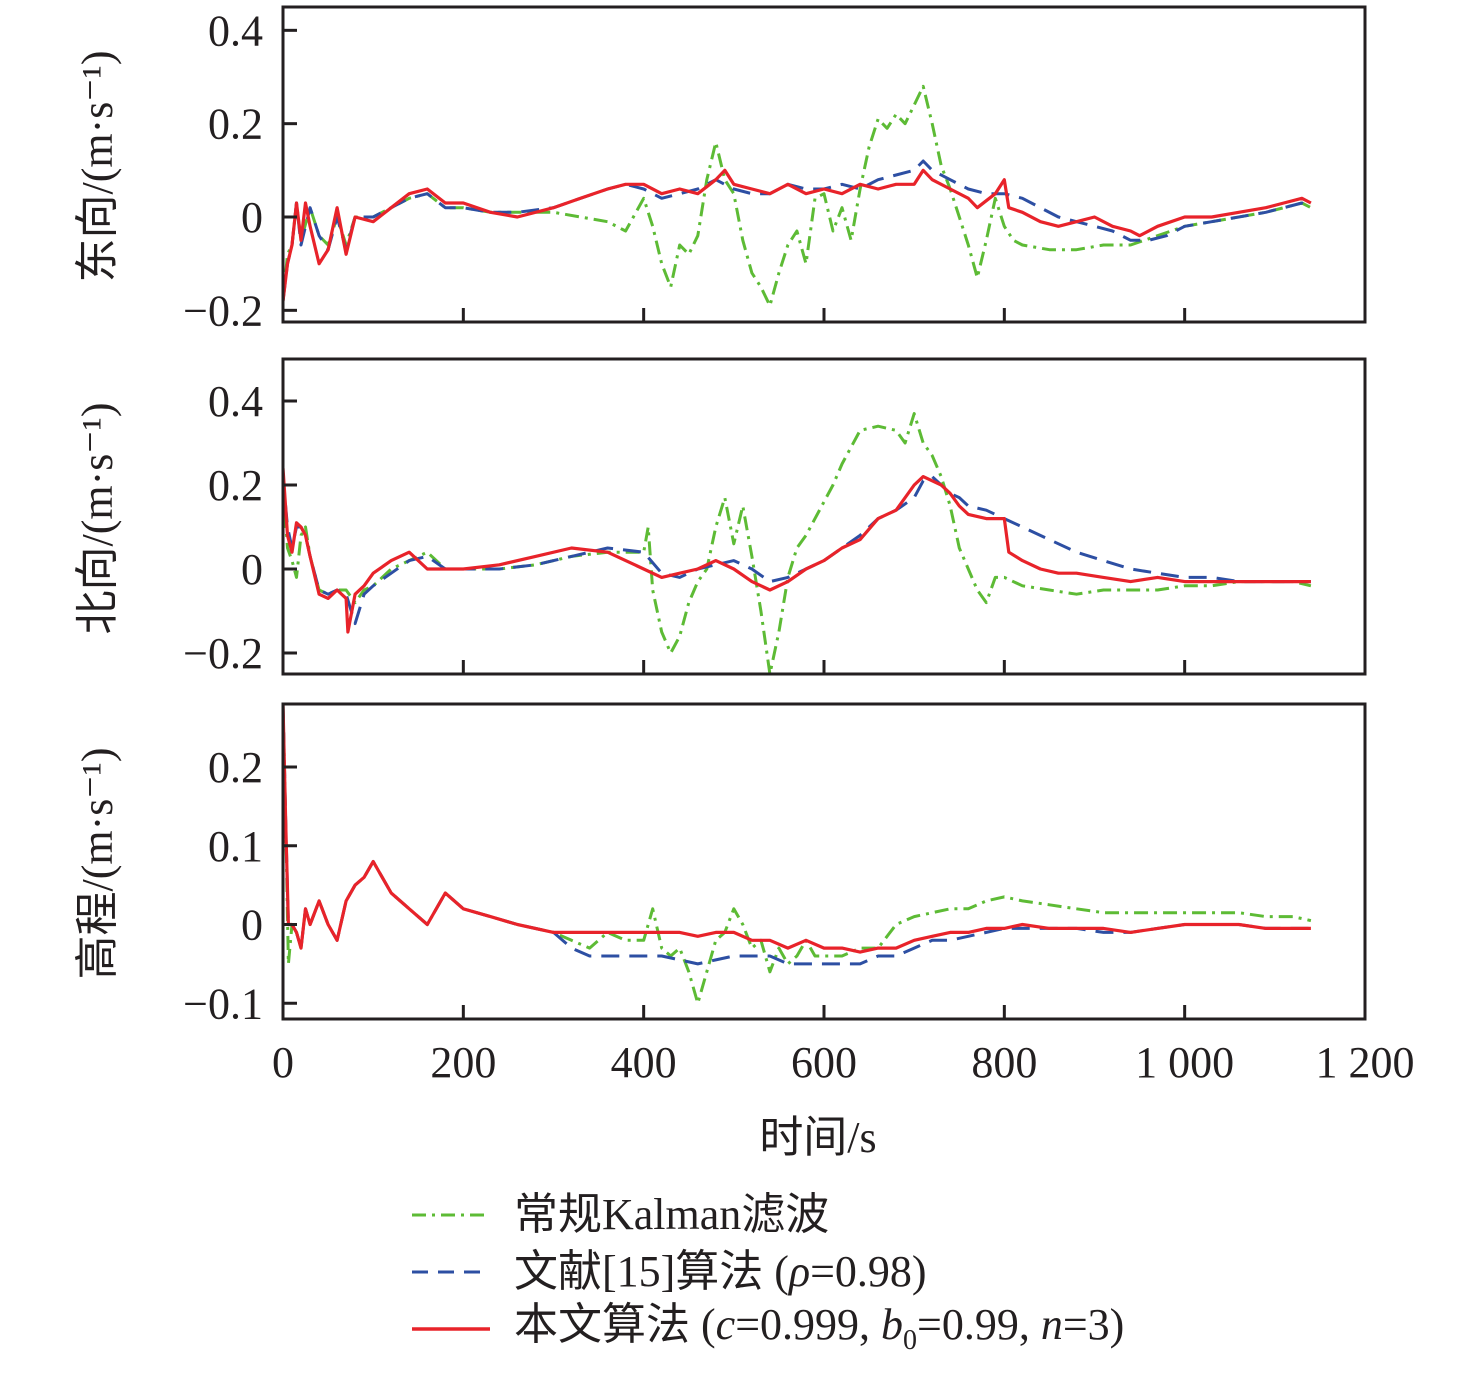 Image resolution: width=1476 pixels, height=1398 pixels. What do you see at coordinates (97, 519) in the screenshot?
I see `y-axis-title: 北向/(m·s⁻¹)` at bounding box center [97, 519].